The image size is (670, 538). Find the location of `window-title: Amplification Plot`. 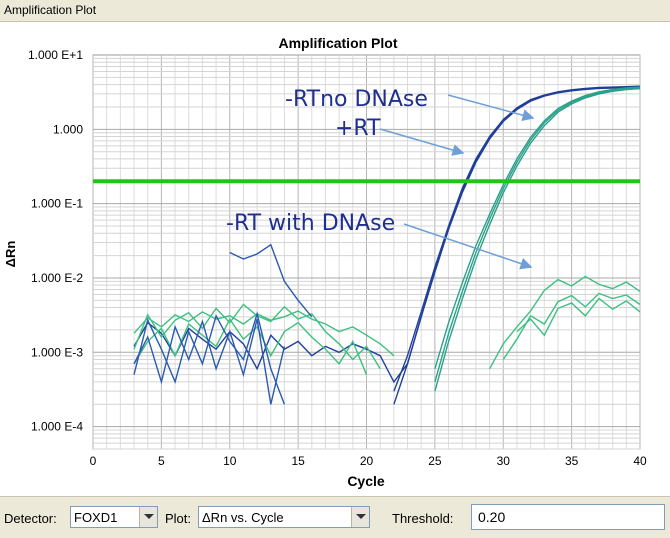

window-title: Amplification Plot is located at coordinates (50, 10).